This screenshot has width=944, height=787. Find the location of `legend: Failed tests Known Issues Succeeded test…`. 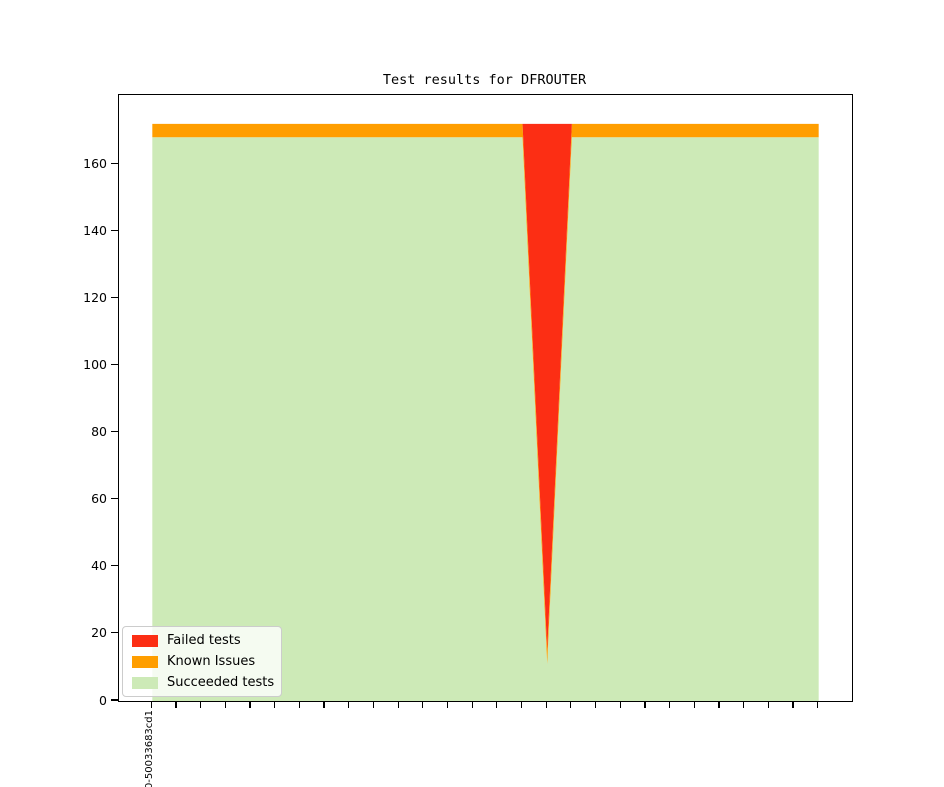

legend: Failed tests Known Issues Succeeded test… is located at coordinates (202, 661).